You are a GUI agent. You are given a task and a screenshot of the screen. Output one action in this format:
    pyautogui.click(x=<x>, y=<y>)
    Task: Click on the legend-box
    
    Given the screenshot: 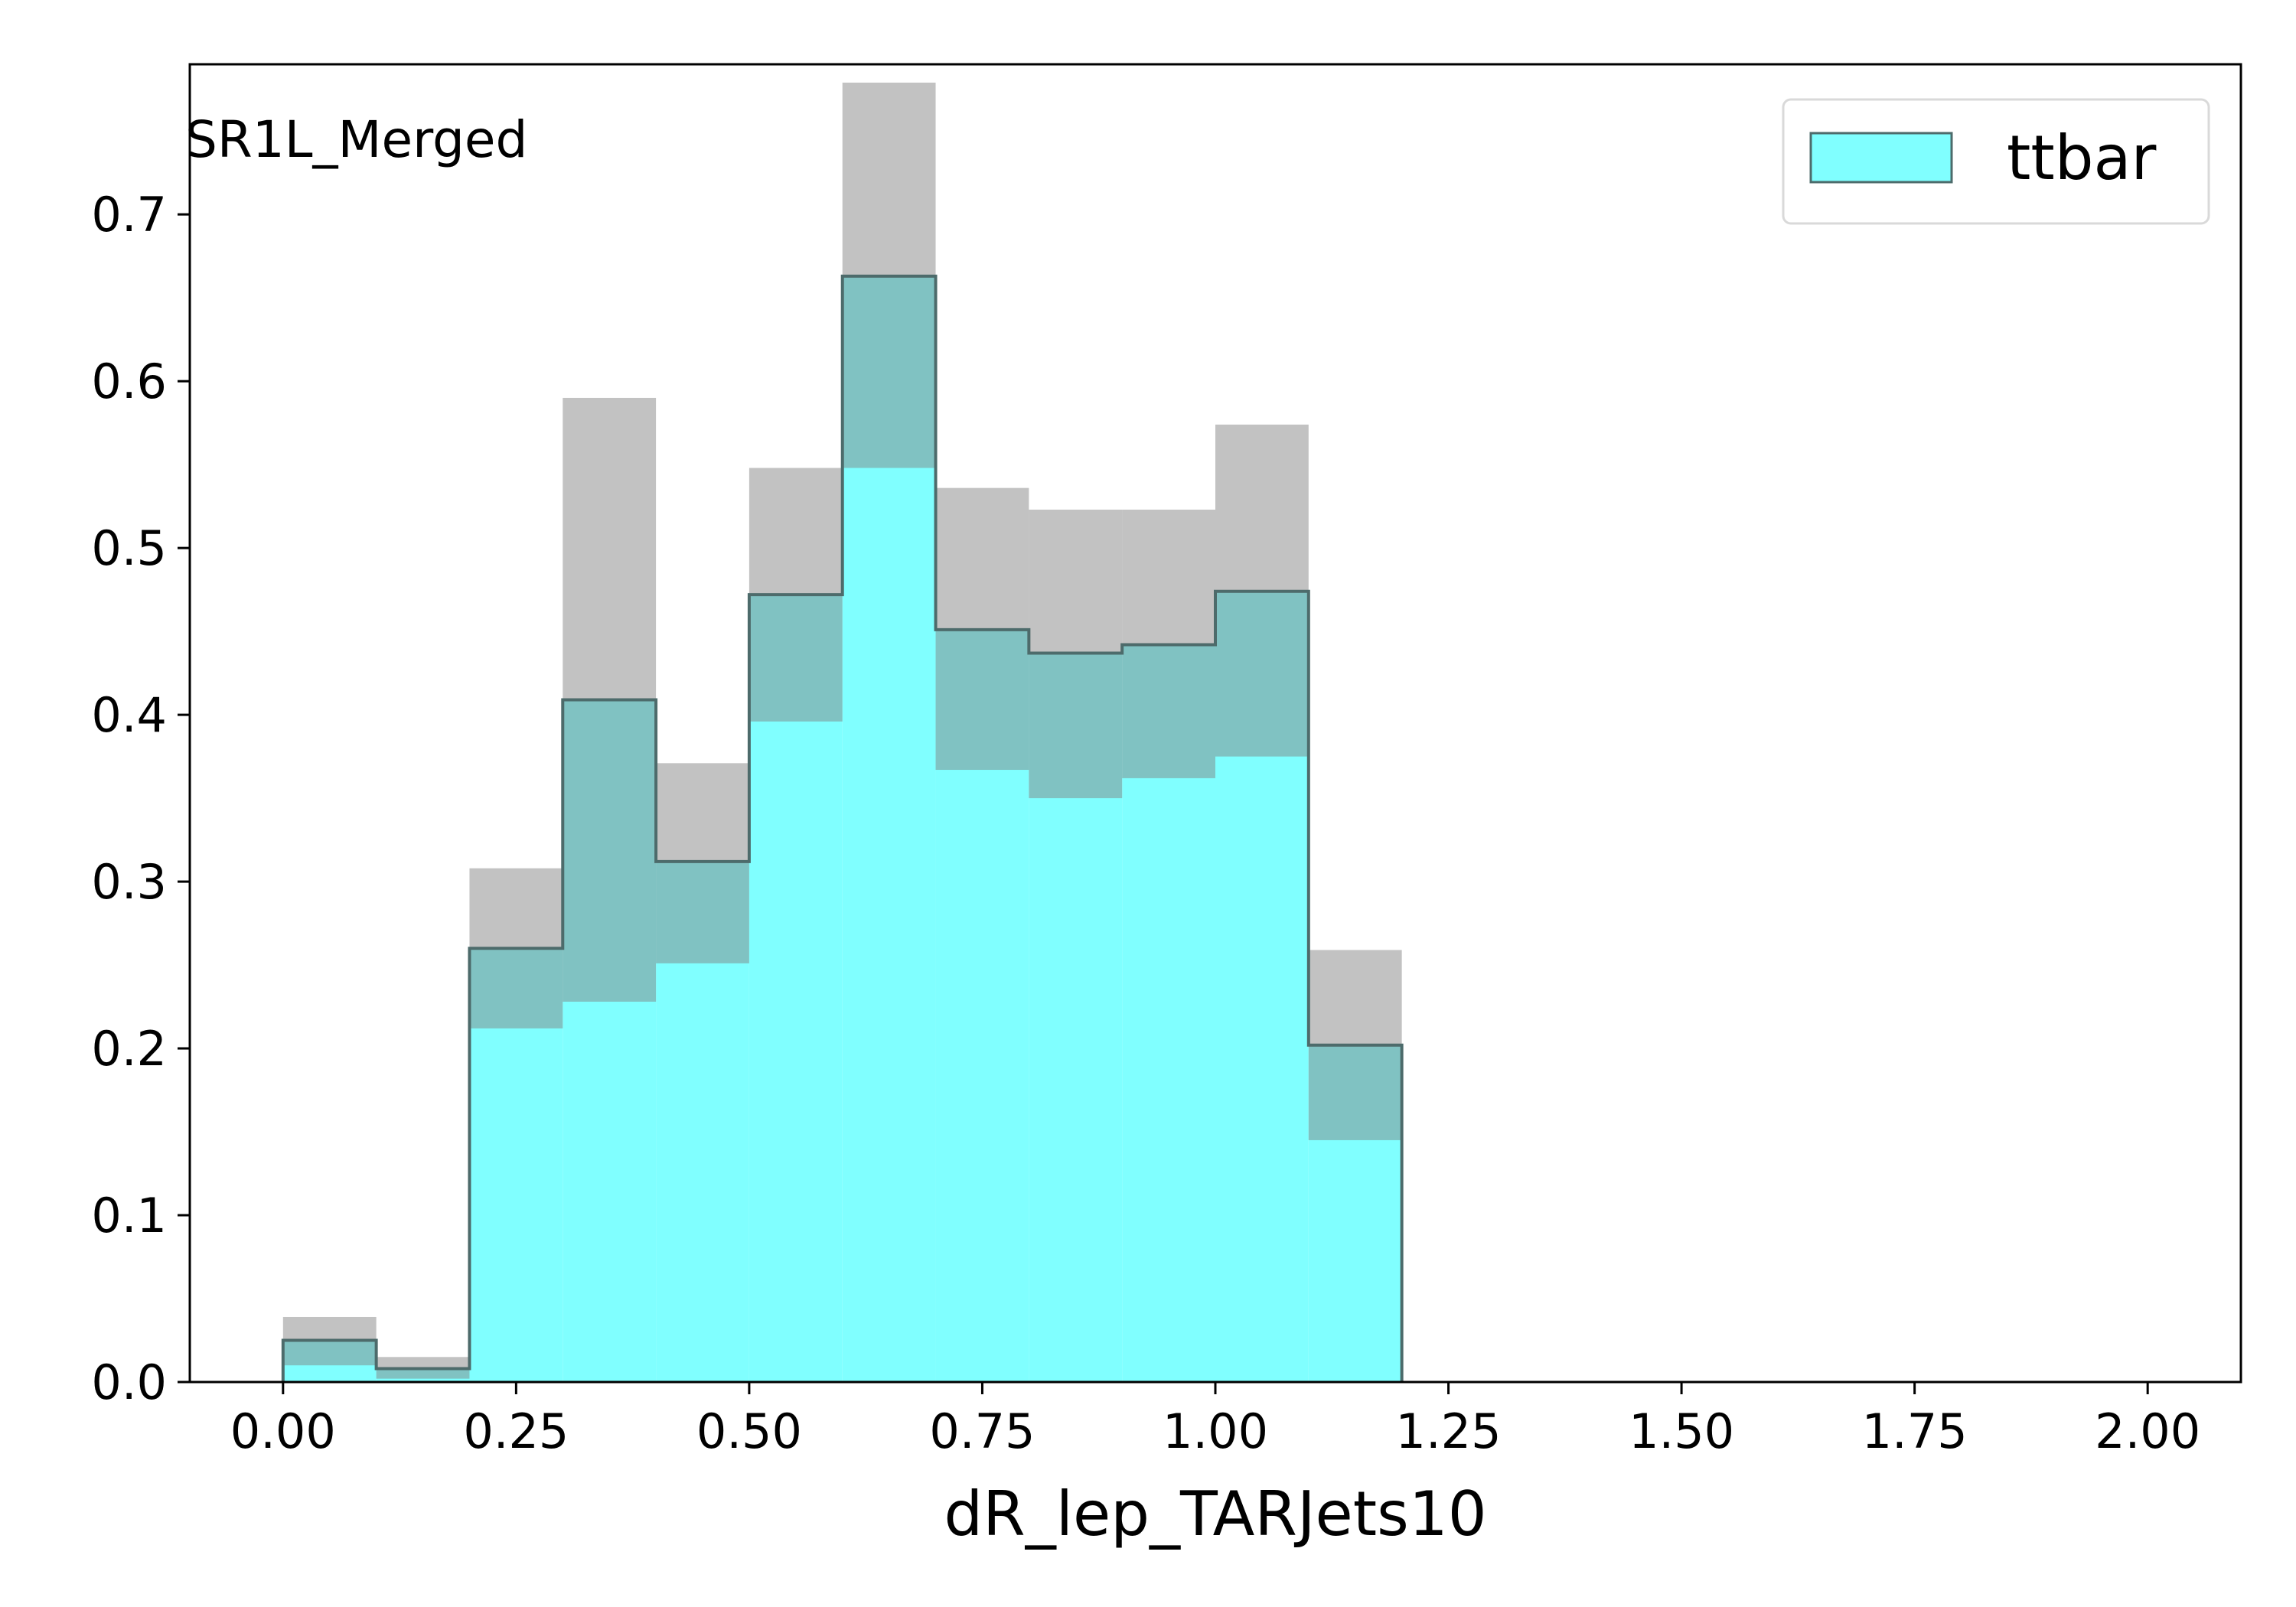 What is the action you would take?
    pyautogui.click(x=1996, y=161)
    